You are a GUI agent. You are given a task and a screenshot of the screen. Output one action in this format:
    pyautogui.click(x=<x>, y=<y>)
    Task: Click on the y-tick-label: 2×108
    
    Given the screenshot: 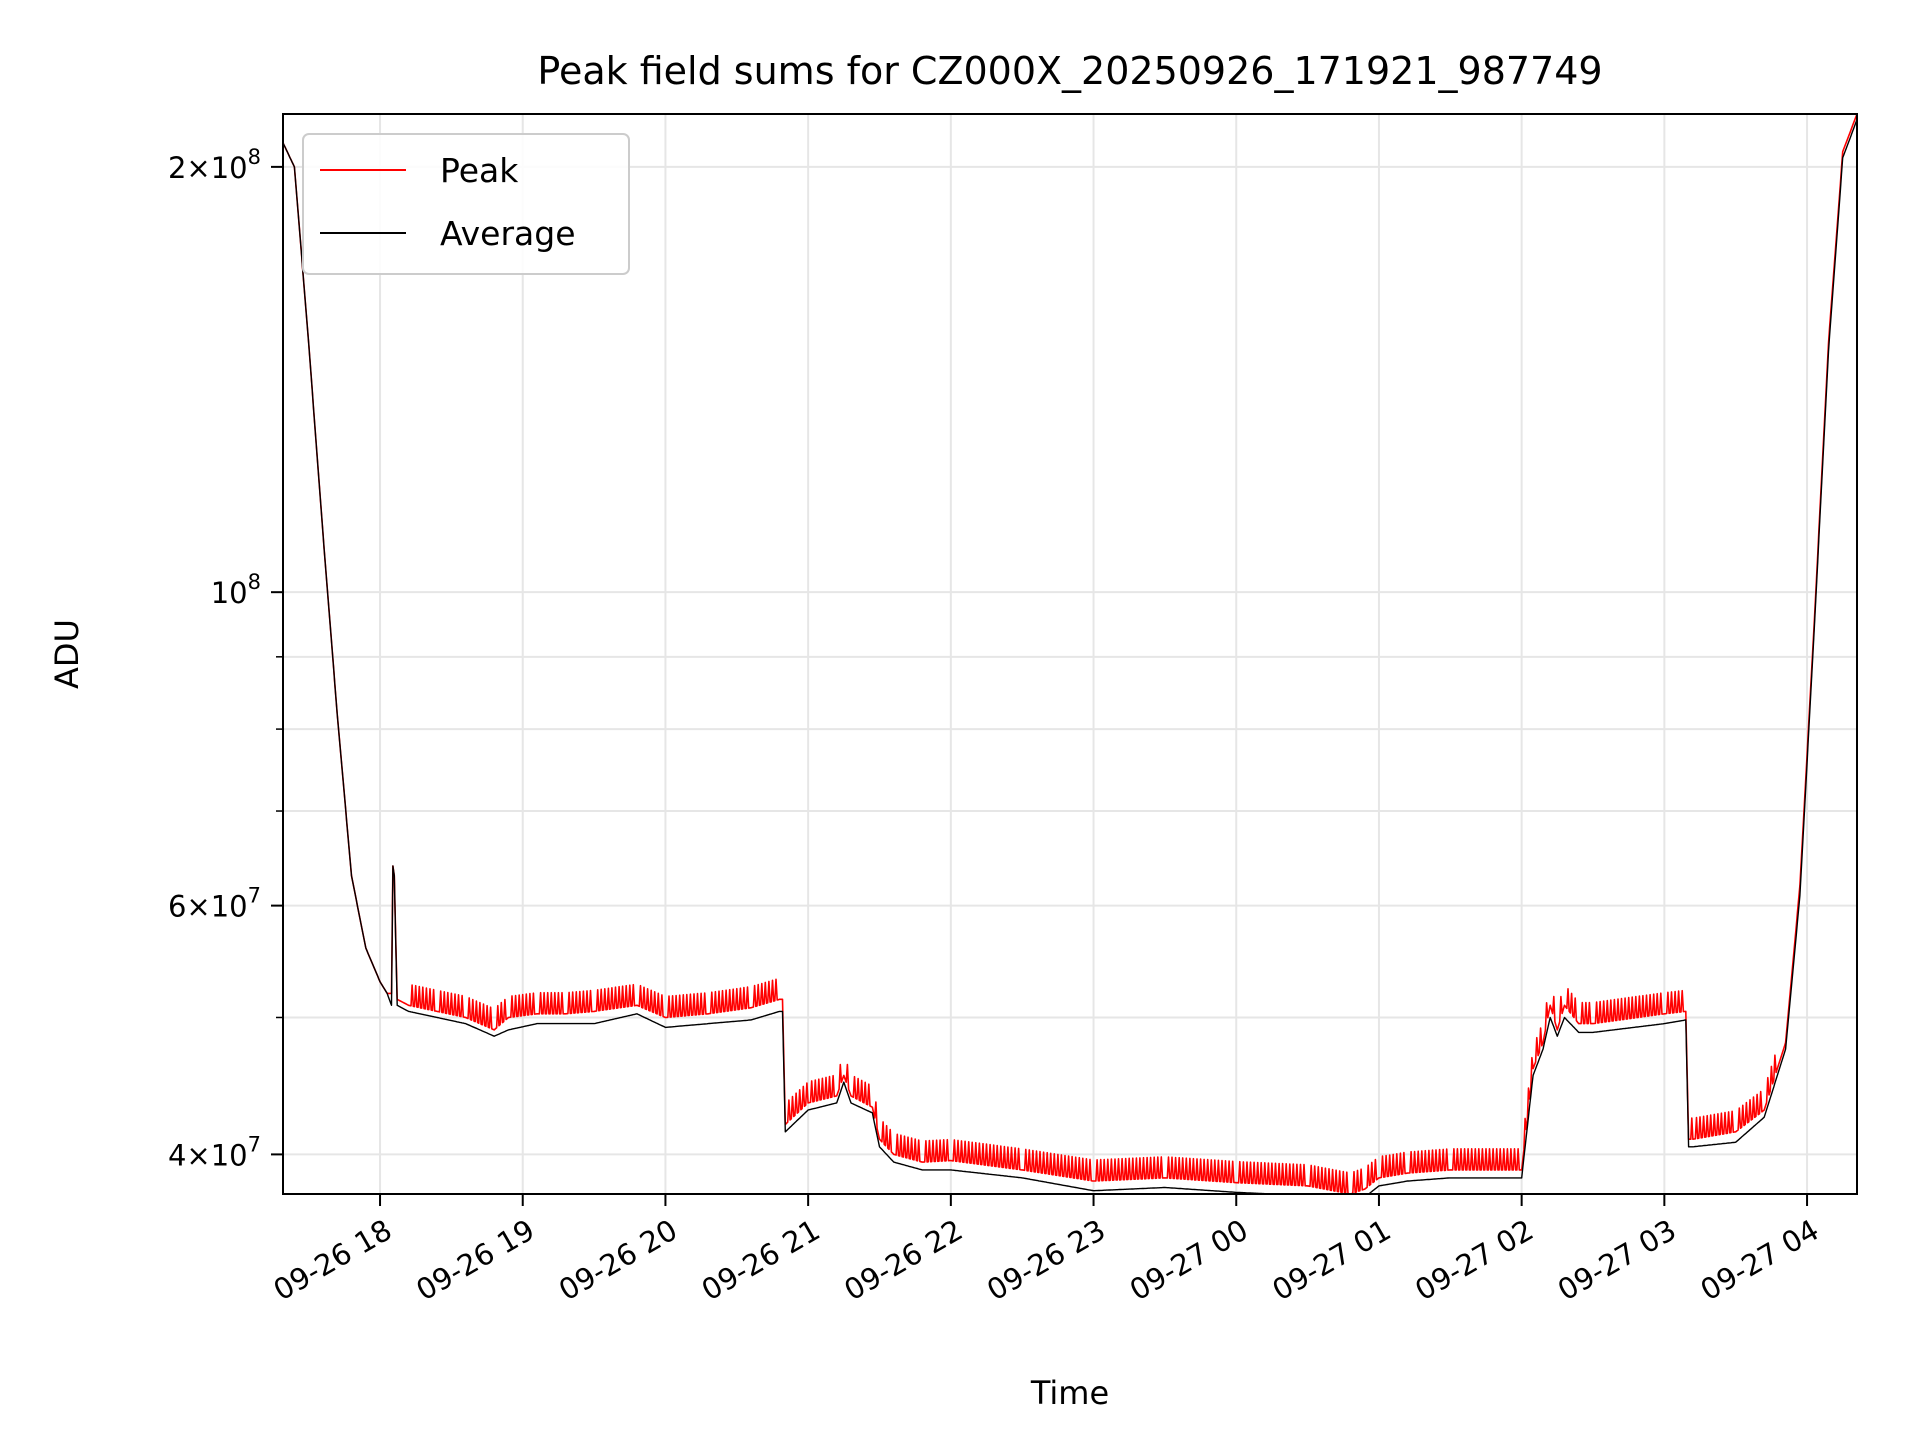 What is the action you would take?
    pyautogui.click(x=214, y=165)
    